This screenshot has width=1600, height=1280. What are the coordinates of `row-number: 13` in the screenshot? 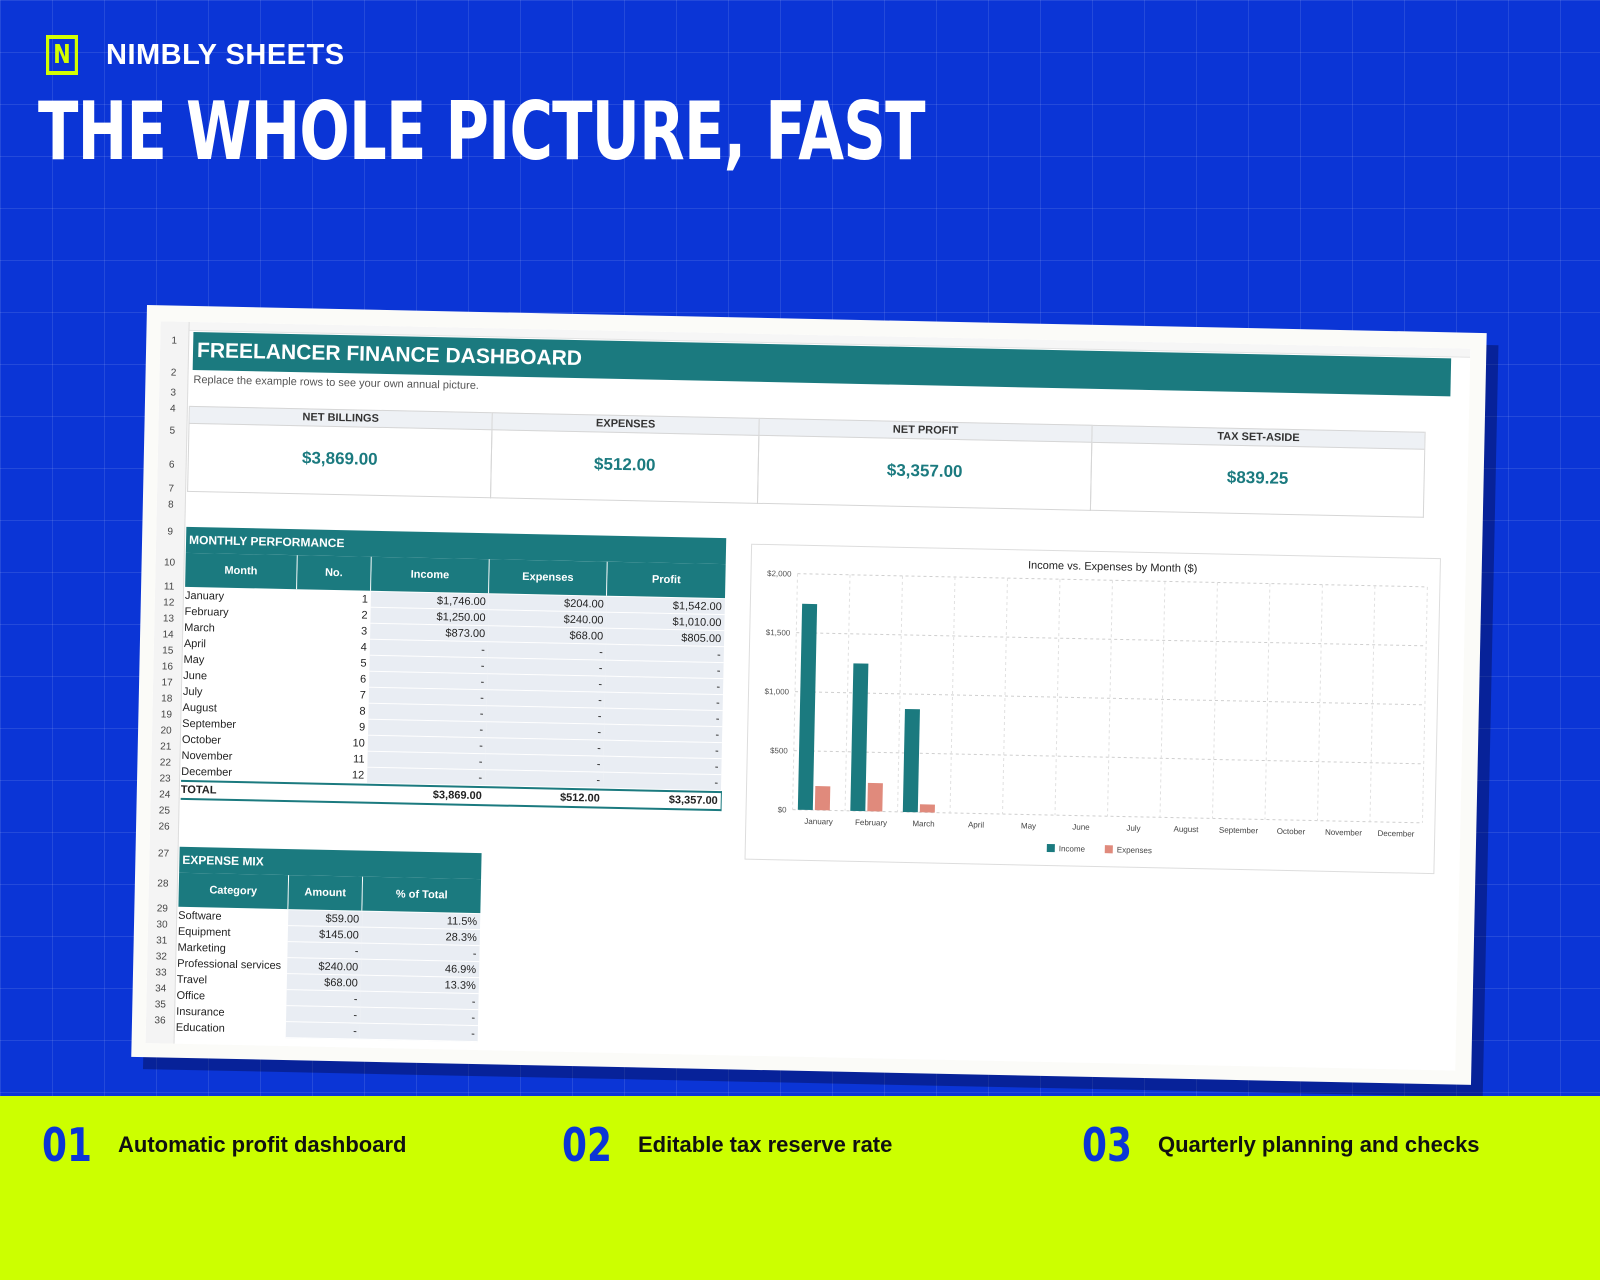 It's located at (168, 619).